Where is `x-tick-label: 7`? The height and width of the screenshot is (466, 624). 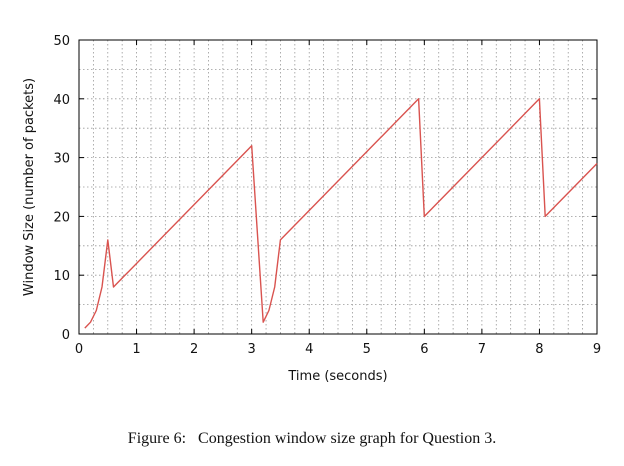 x-tick-label: 7 is located at coordinates (482, 349).